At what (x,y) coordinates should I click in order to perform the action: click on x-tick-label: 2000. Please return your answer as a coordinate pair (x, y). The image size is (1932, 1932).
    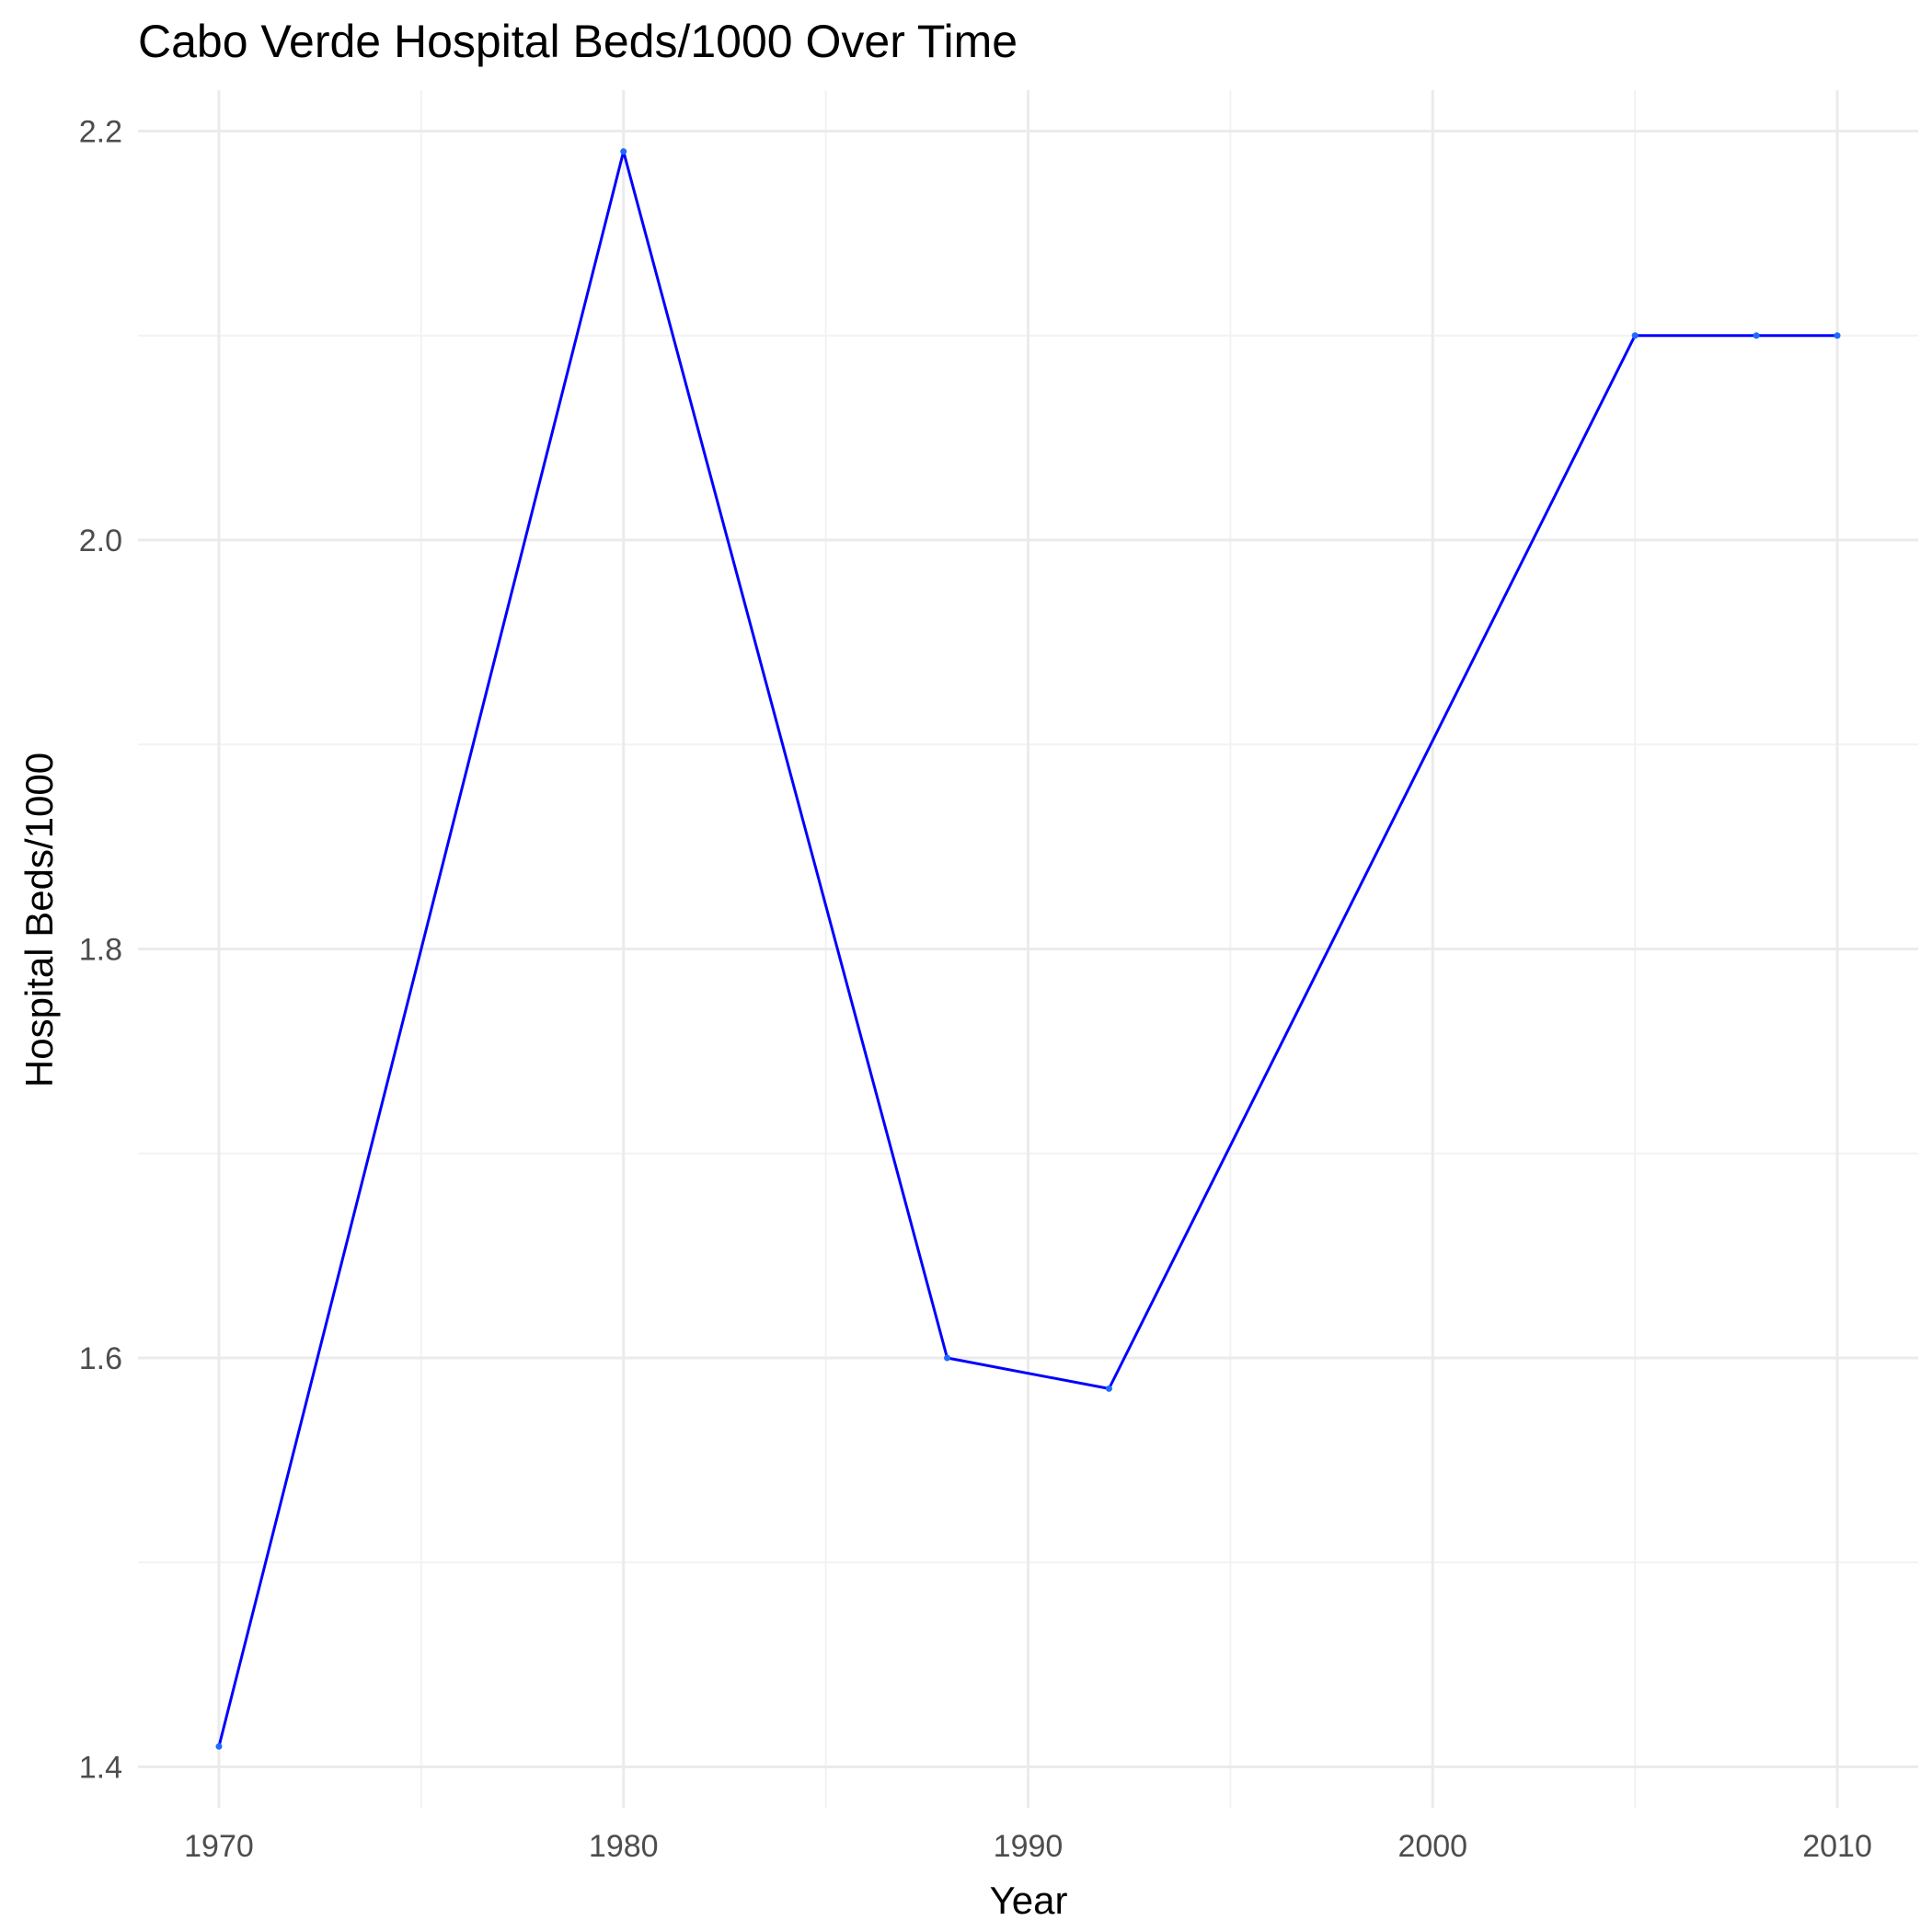
    Looking at the image, I should click on (1432, 1846).